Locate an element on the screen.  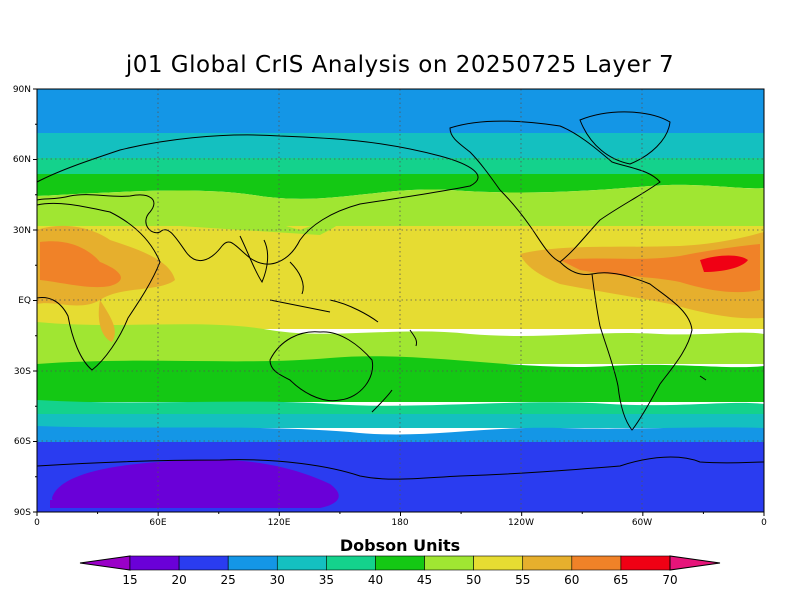
colorbar-label: 70 is located at coordinates (669, 580).